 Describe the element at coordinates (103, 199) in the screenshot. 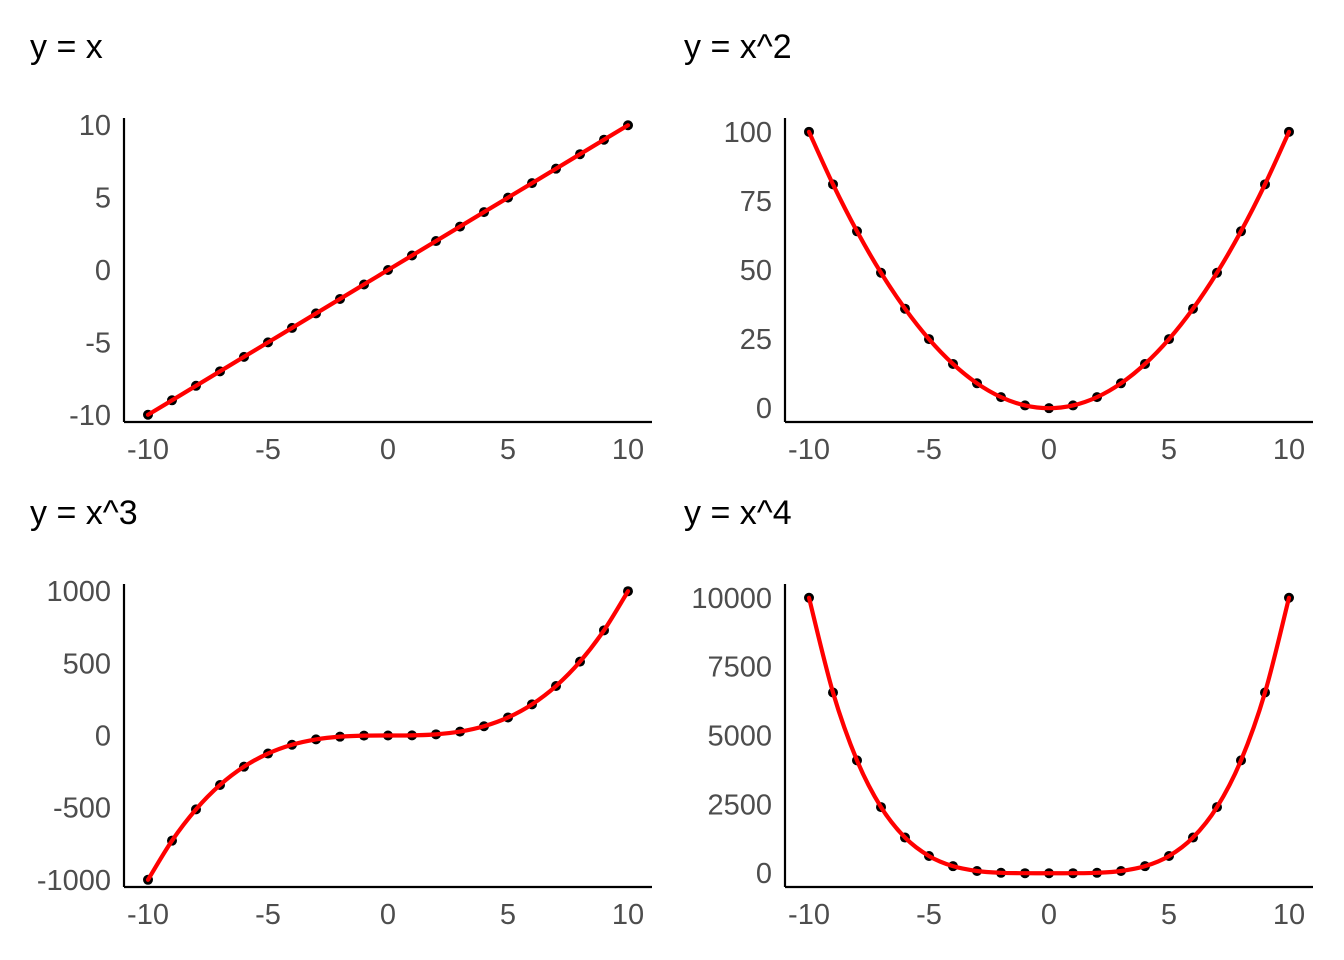

I see `y-tick-label: 5` at that location.